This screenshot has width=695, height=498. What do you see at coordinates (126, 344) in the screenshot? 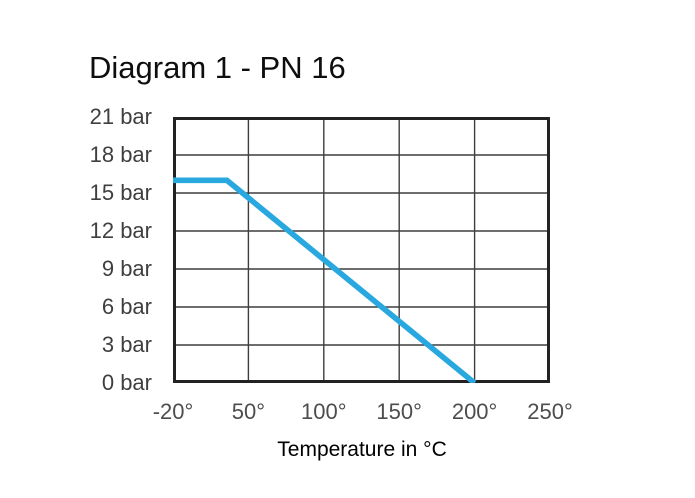
I see `y-tick-label: 3 bar` at bounding box center [126, 344].